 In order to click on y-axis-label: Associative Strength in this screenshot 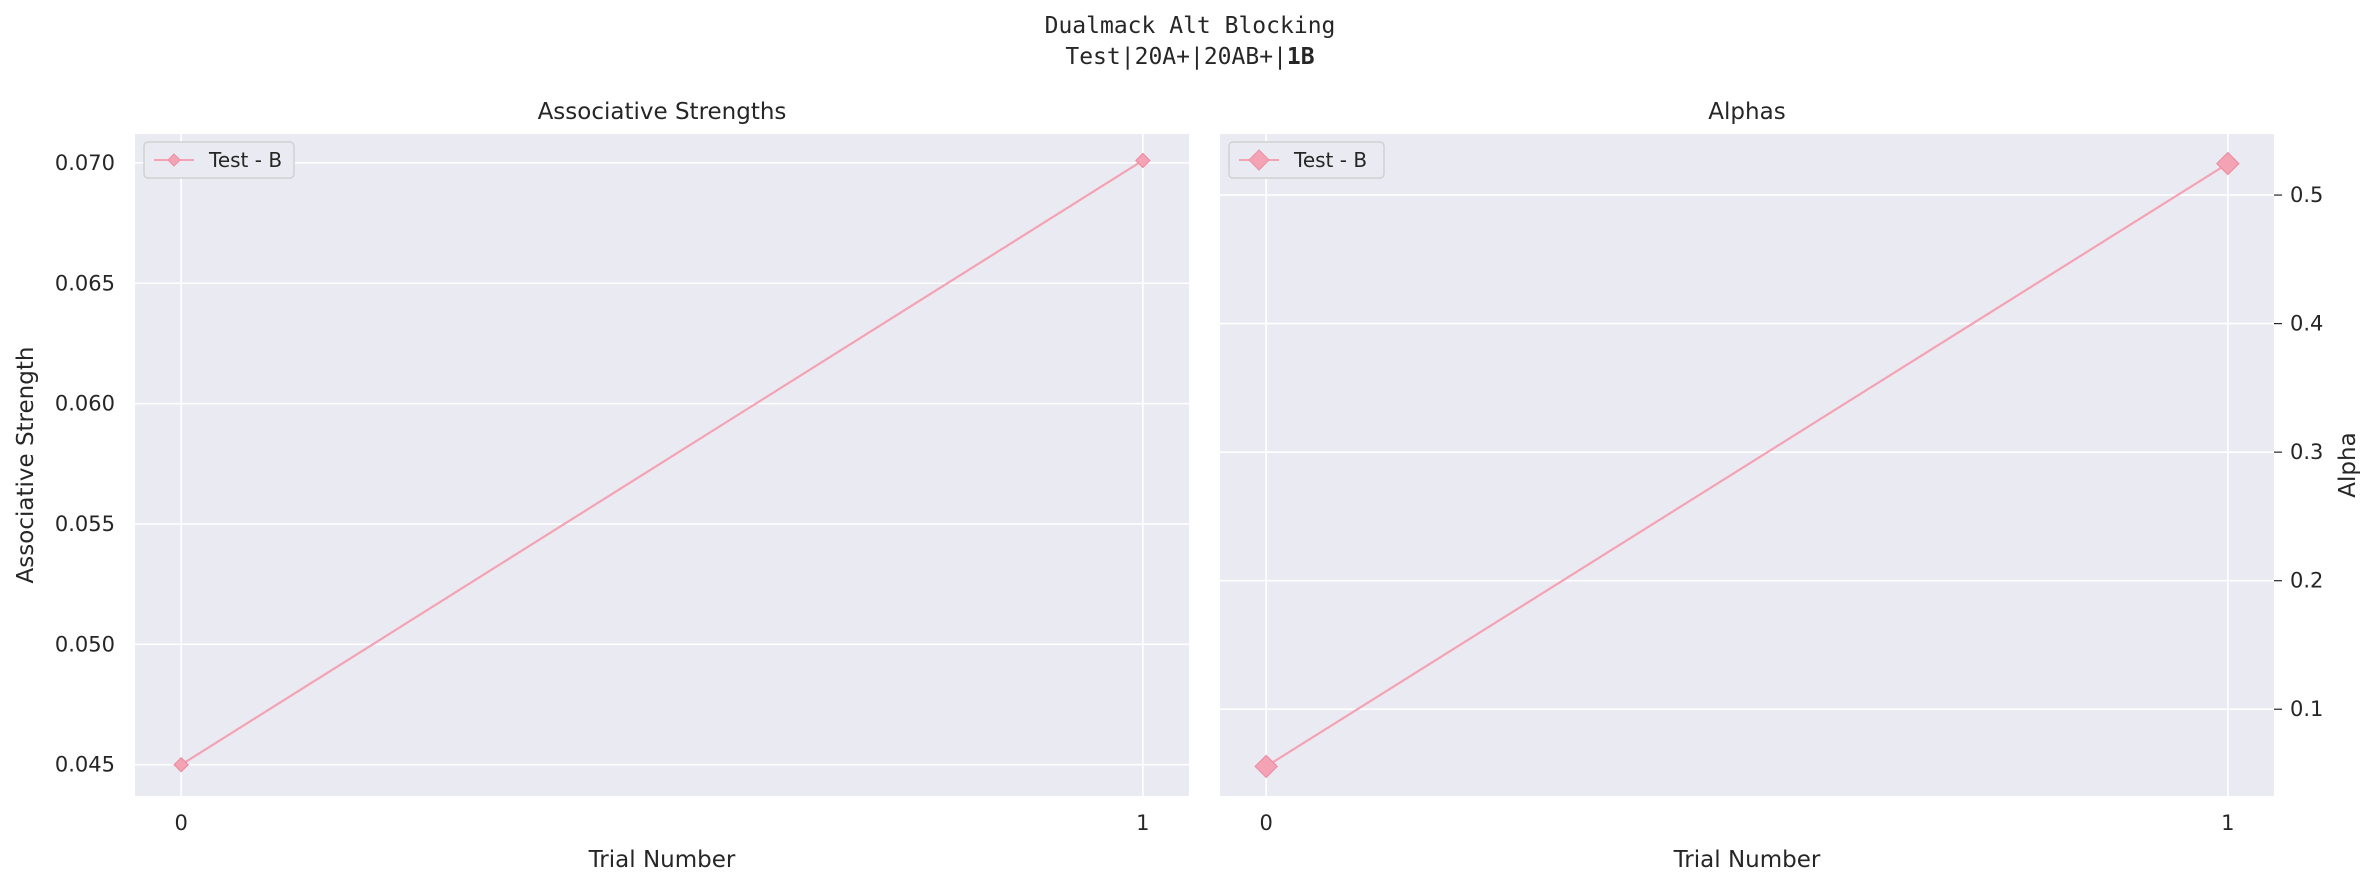, I will do `click(26, 465)`.